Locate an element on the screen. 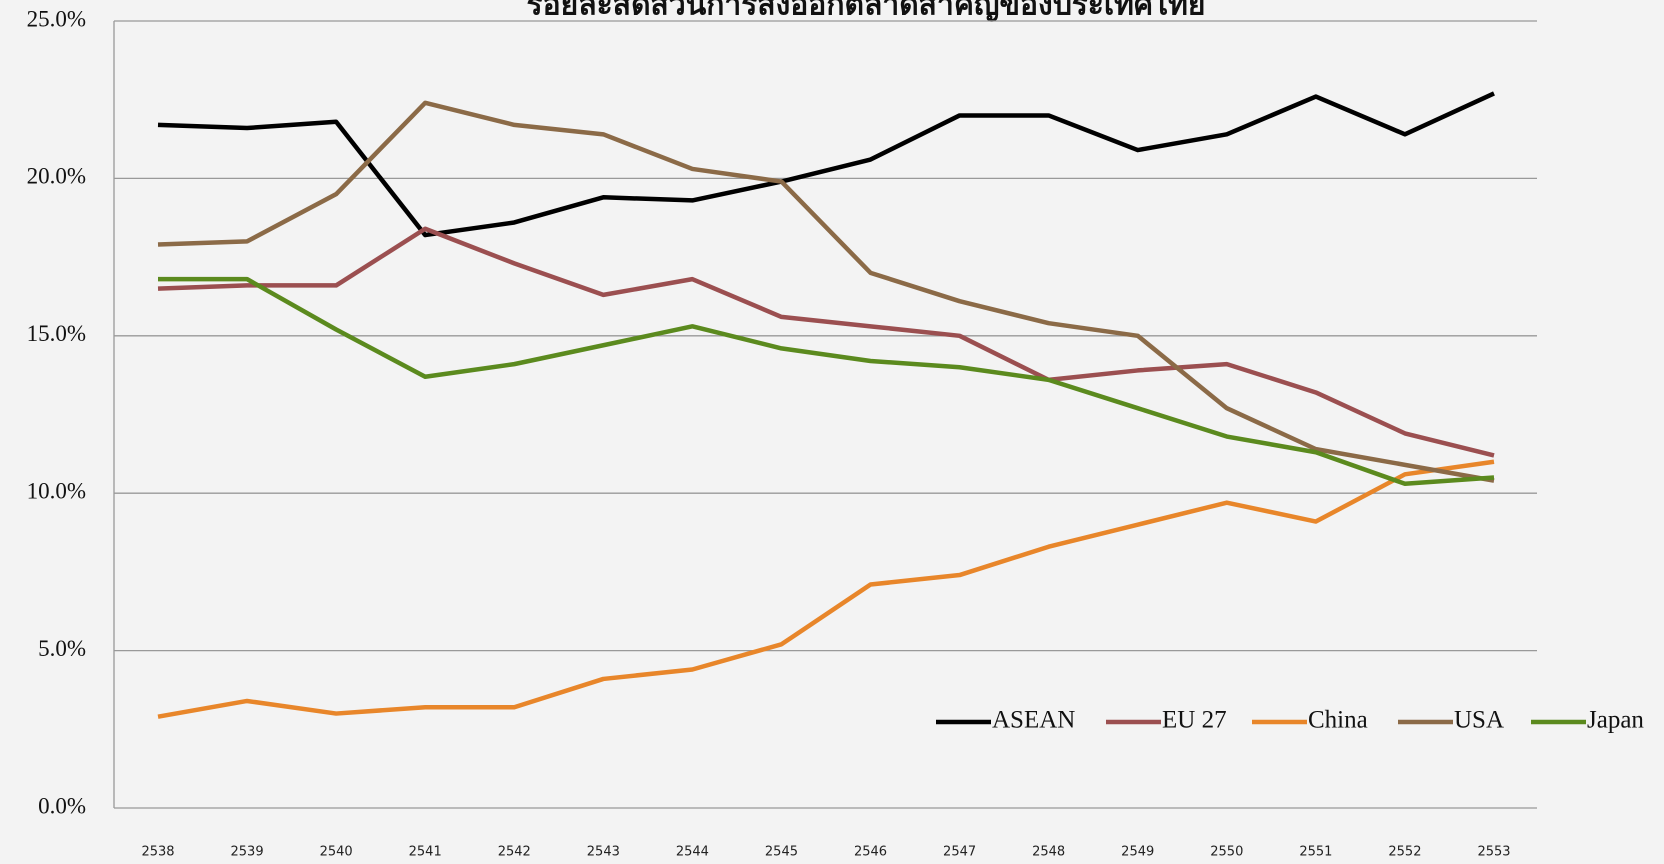 The image size is (1664, 864). x-tick-label: 2552 is located at coordinates (1404, 852).